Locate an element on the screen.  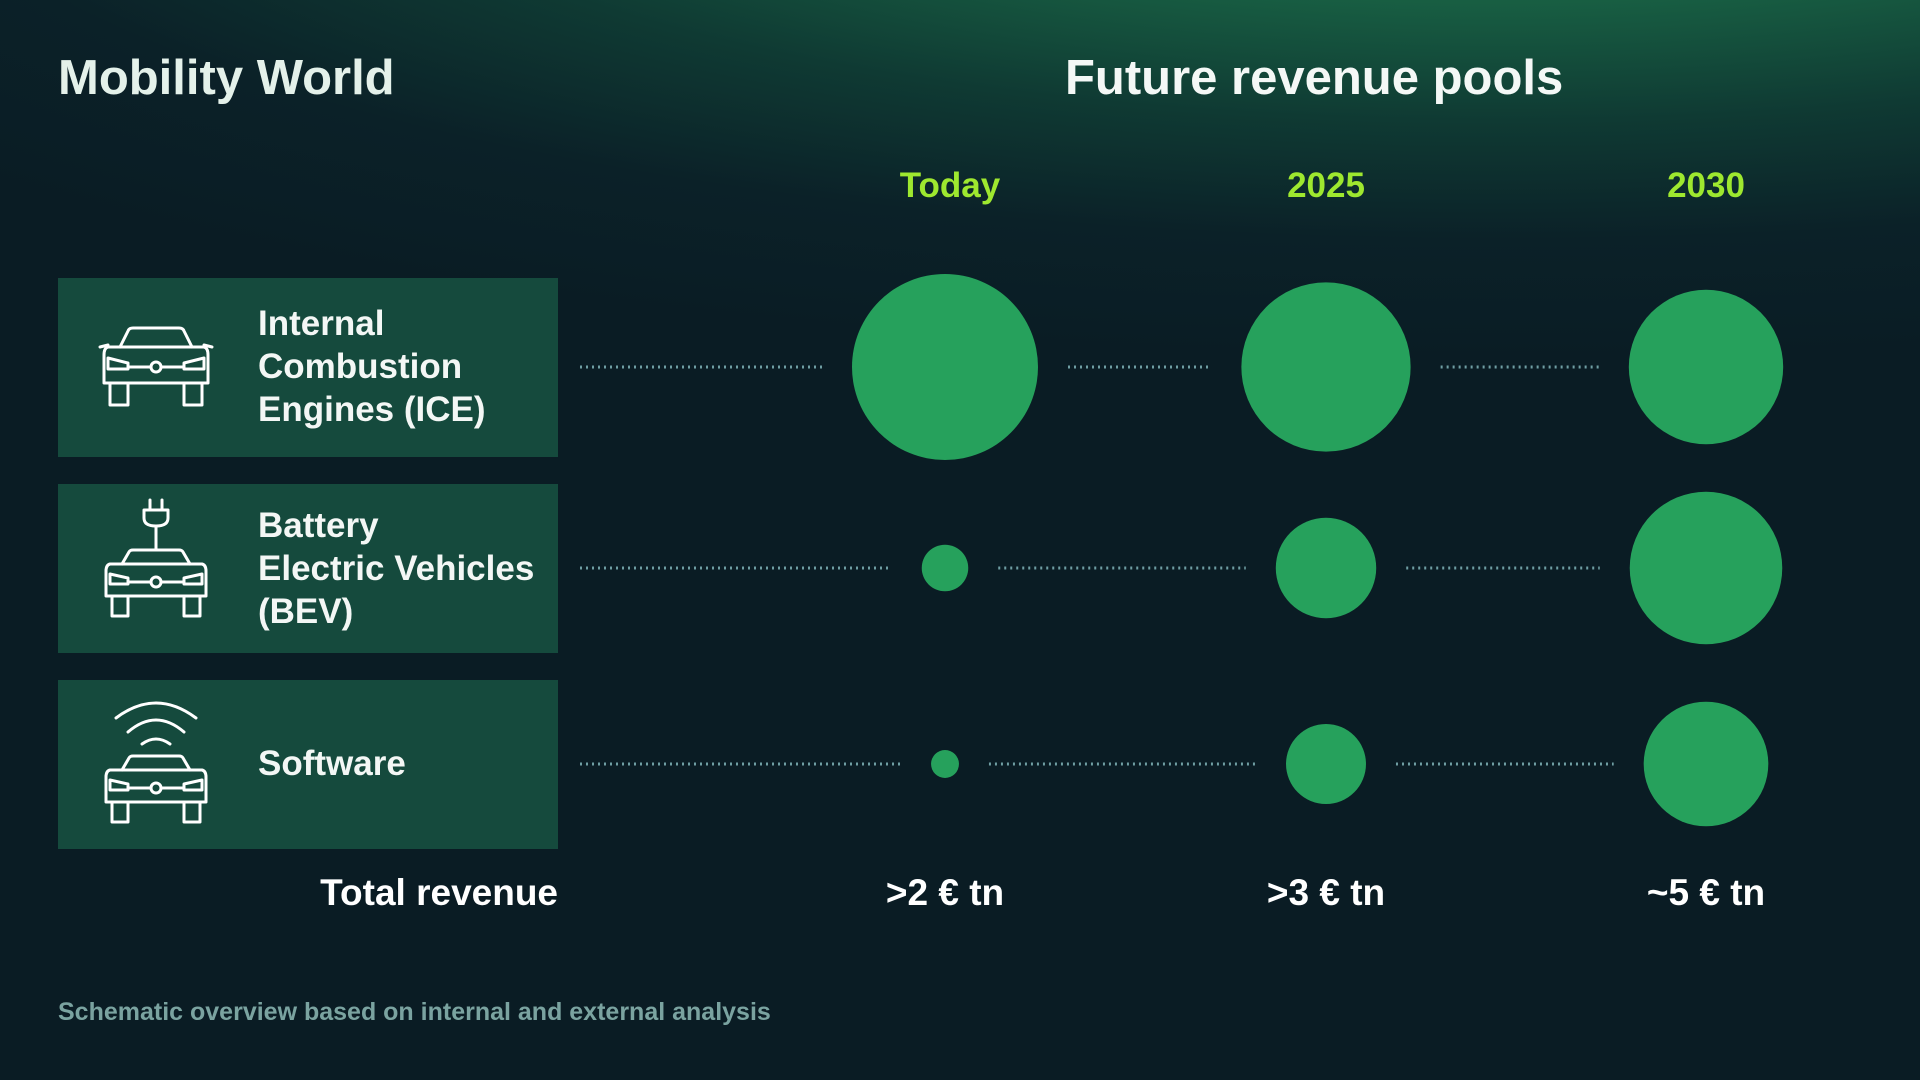
column-header-today: Today is located at coordinates (950, 185).